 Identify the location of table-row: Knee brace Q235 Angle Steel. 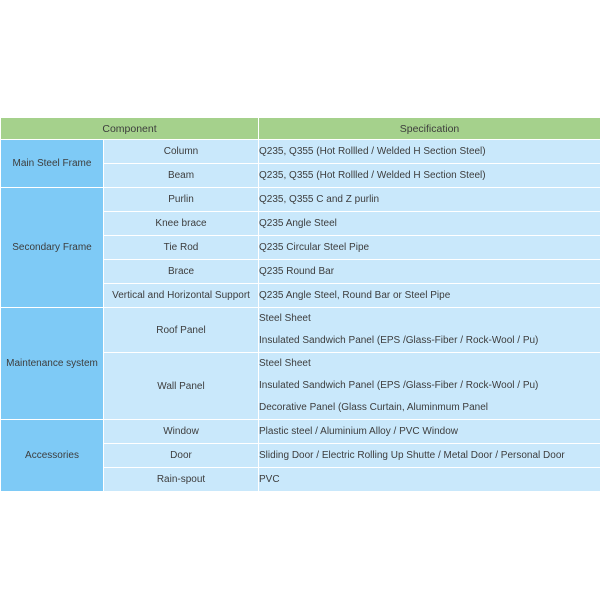
(300, 223).